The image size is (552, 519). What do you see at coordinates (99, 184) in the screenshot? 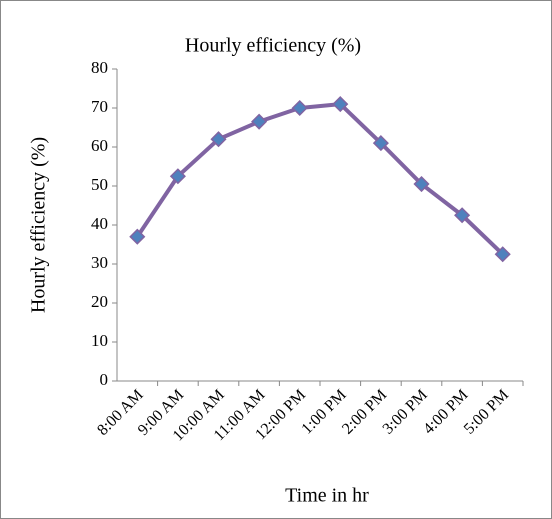
I see `y-tick-label: 50` at bounding box center [99, 184].